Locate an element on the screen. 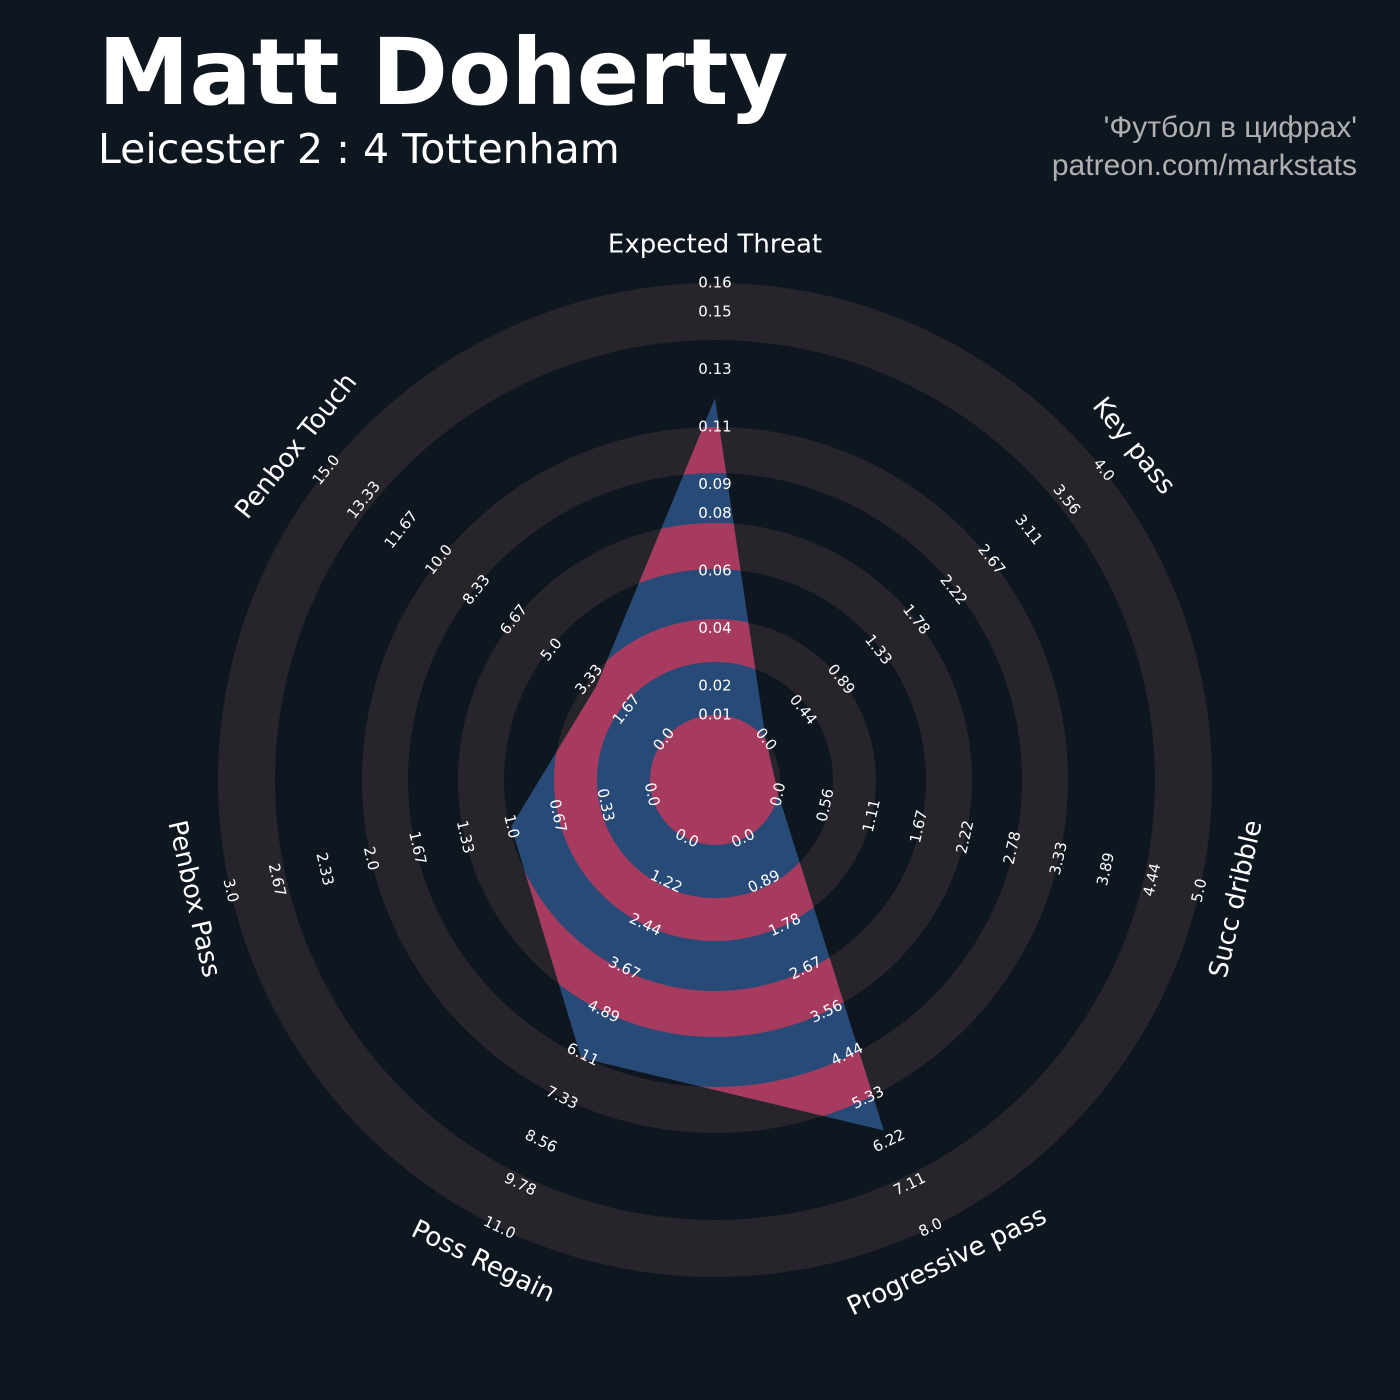 This screenshot has width=1400, height=1400. tick-label: 0.08 is located at coordinates (714, 513).